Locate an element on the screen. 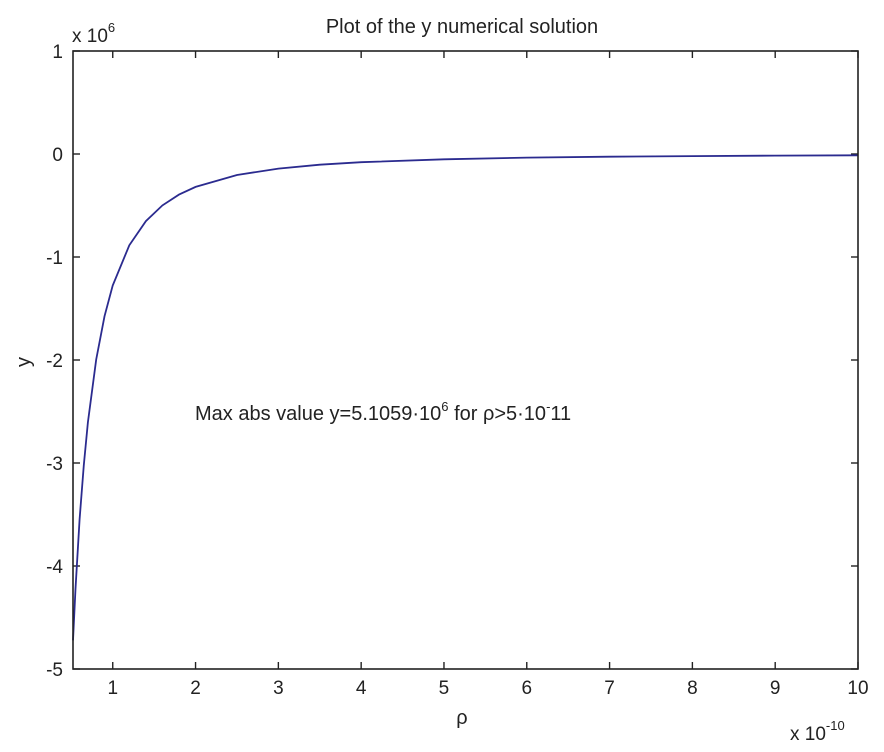 This screenshot has width=884, height=752. annotation: Max abs value y=5.1059·106 for ρ>5·10-11 is located at coordinates (383, 412).